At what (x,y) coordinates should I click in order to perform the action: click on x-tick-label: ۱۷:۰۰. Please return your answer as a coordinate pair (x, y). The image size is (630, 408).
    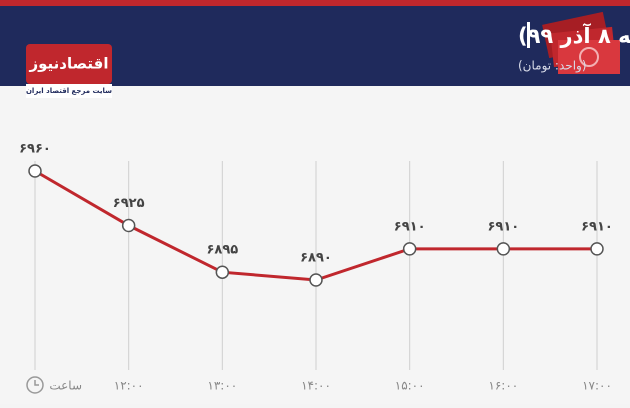
    Looking at the image, I should click on (597, 386).